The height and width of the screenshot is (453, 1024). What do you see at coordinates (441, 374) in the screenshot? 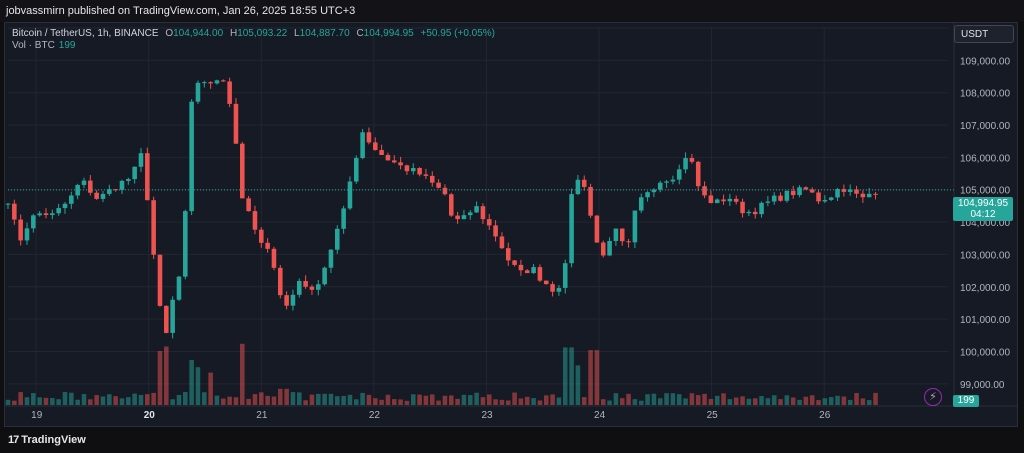
I see `volume-bars` at bounding box center [441, 374].